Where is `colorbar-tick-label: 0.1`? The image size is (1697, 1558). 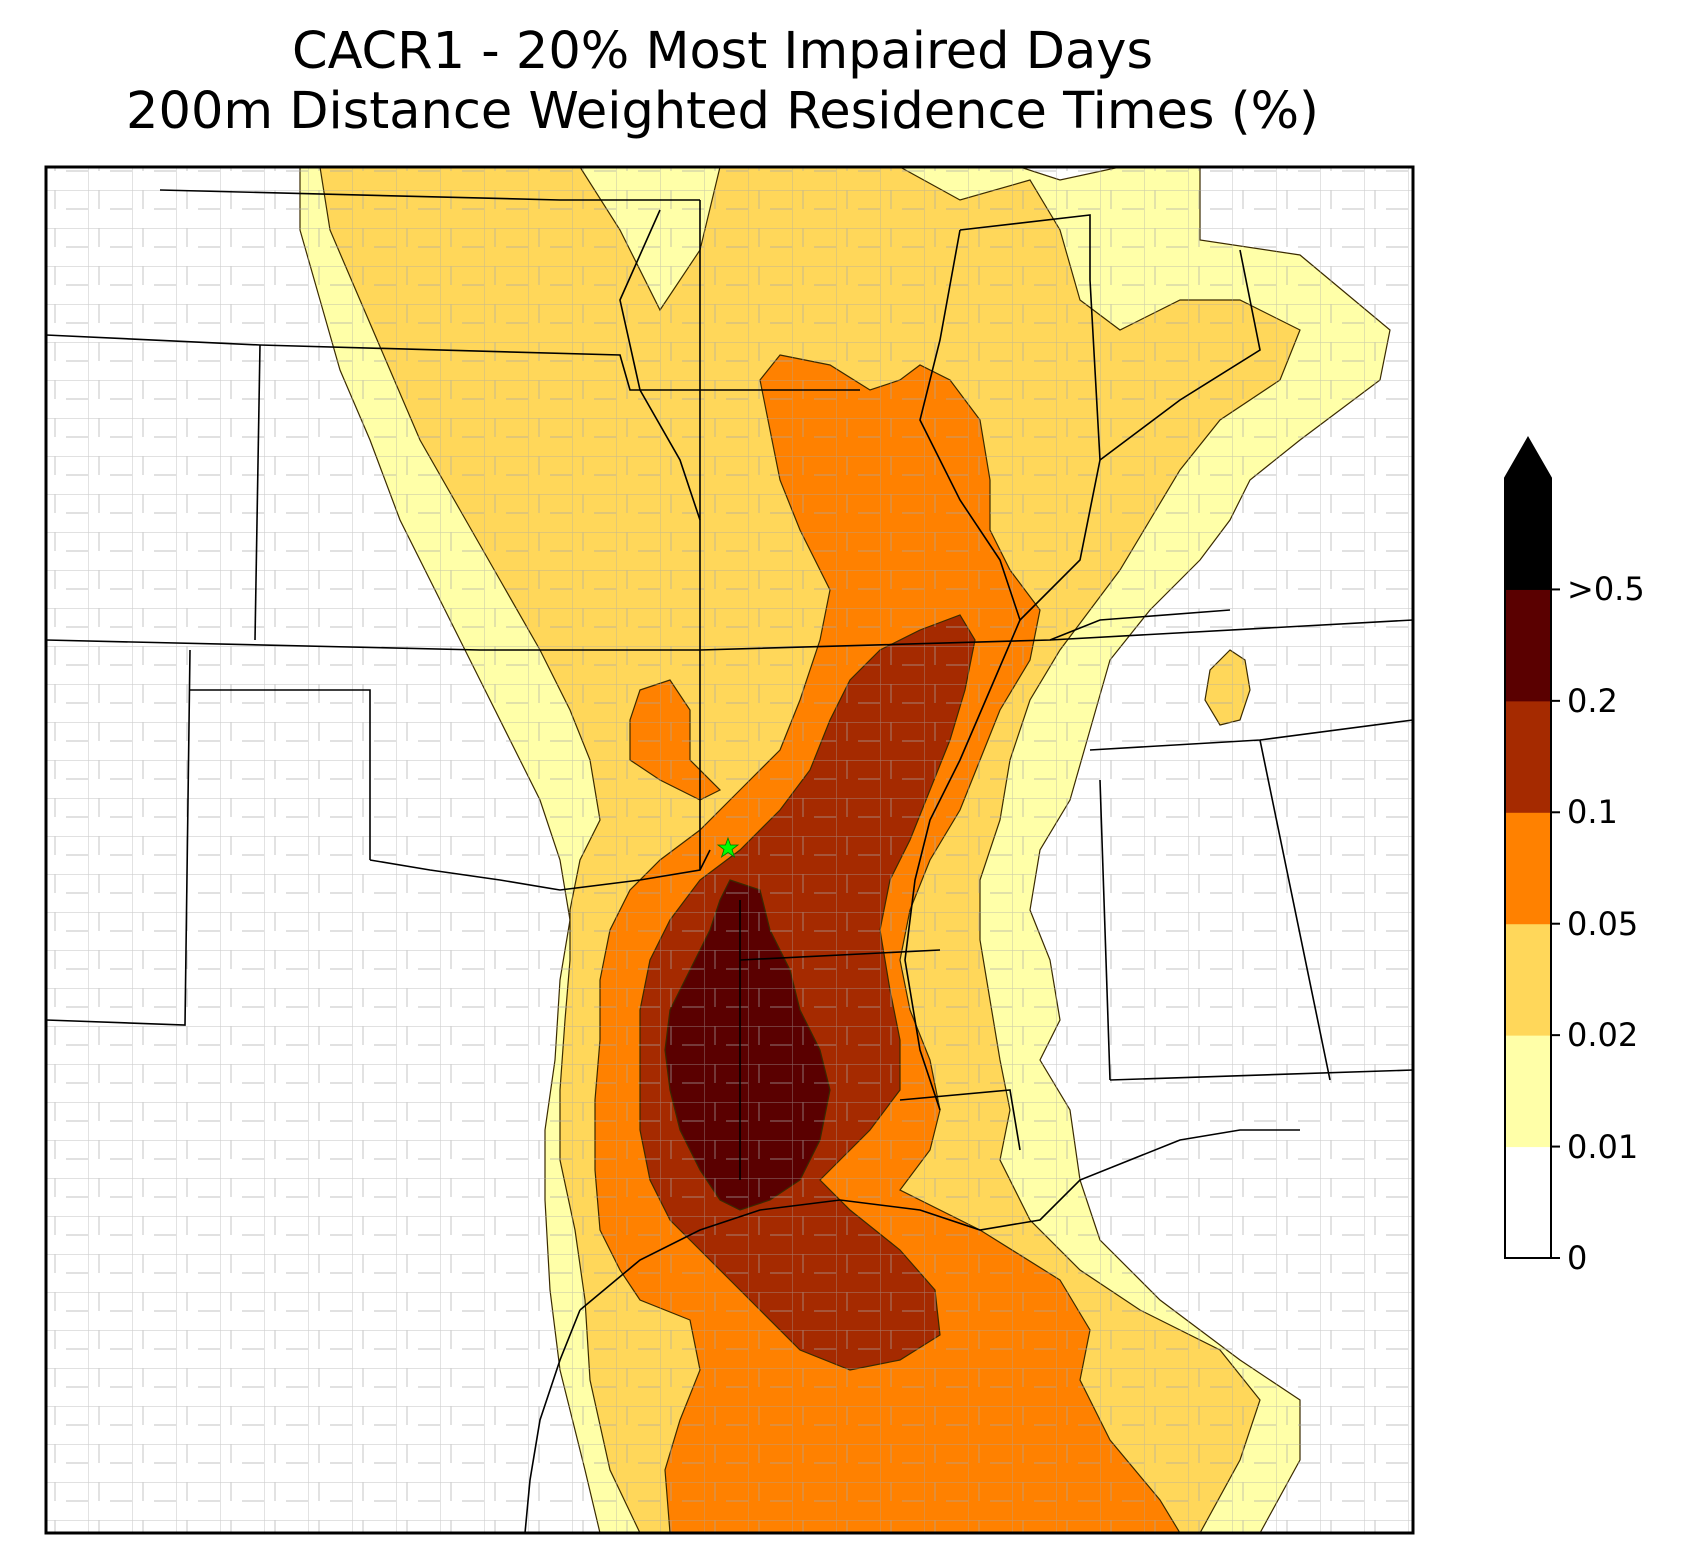 colorbar-tick-label: 0.1 is located at coordinates (1592, 812).